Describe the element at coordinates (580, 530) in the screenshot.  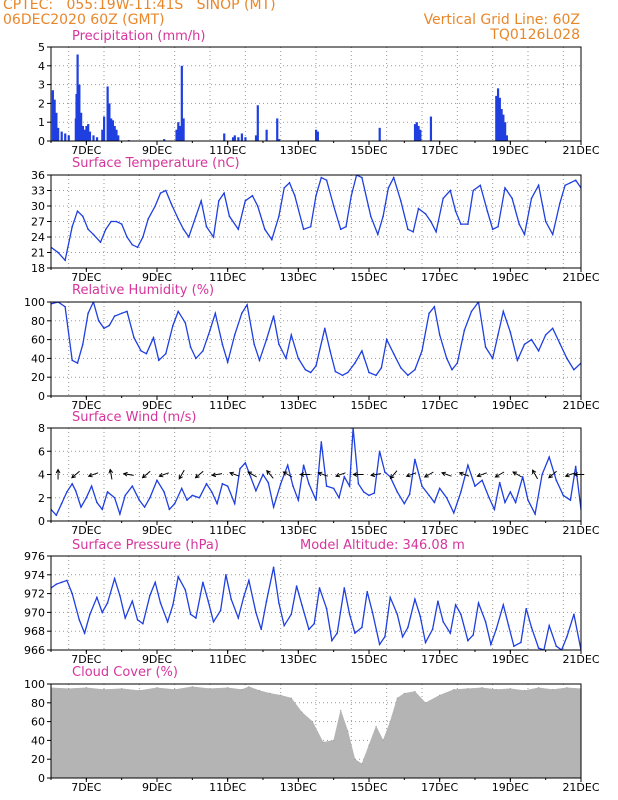
I see `x-tick-label: 21DEC` at that location.